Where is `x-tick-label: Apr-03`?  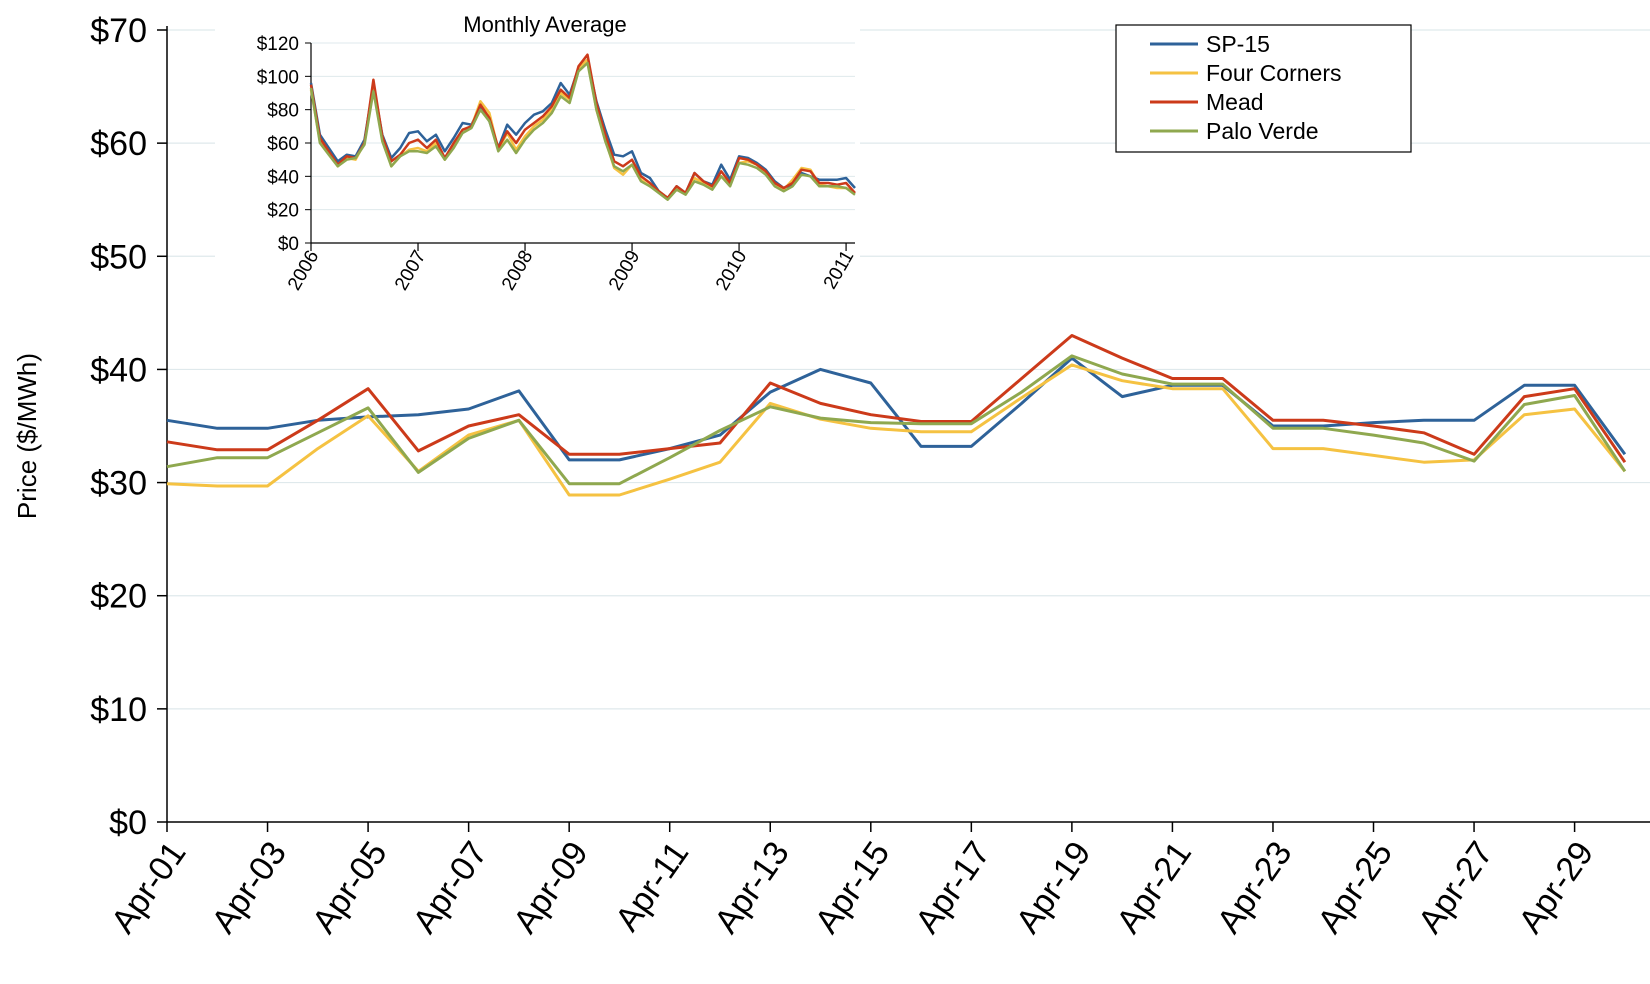 x-tick-label: Apr-03 is located at coordinates (249, 887).